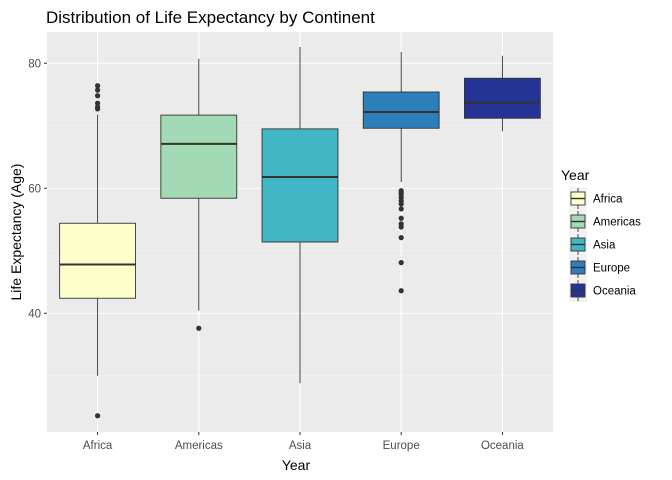 The width and height of the screenshot is (672, 480). What do you see at coordinates (34, 314) in the screenshot?
I see `y-tick-label: 40` at bounding box center [34, 314].